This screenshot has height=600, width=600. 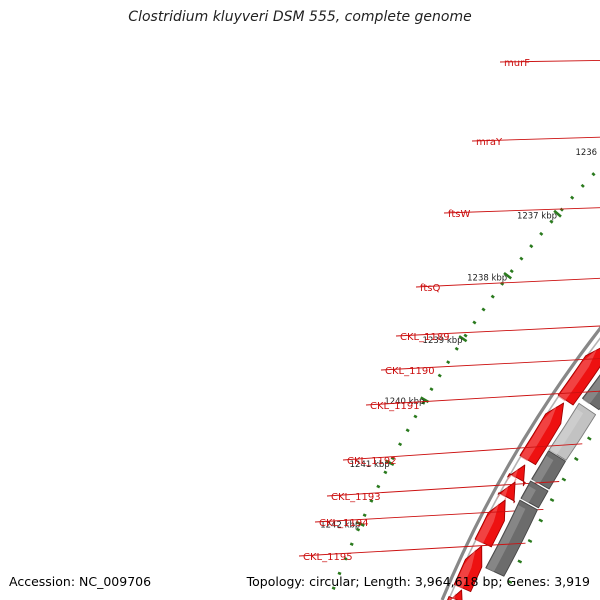 I want to click on gene-label: CKL_1193, so click(x=356, y=497).